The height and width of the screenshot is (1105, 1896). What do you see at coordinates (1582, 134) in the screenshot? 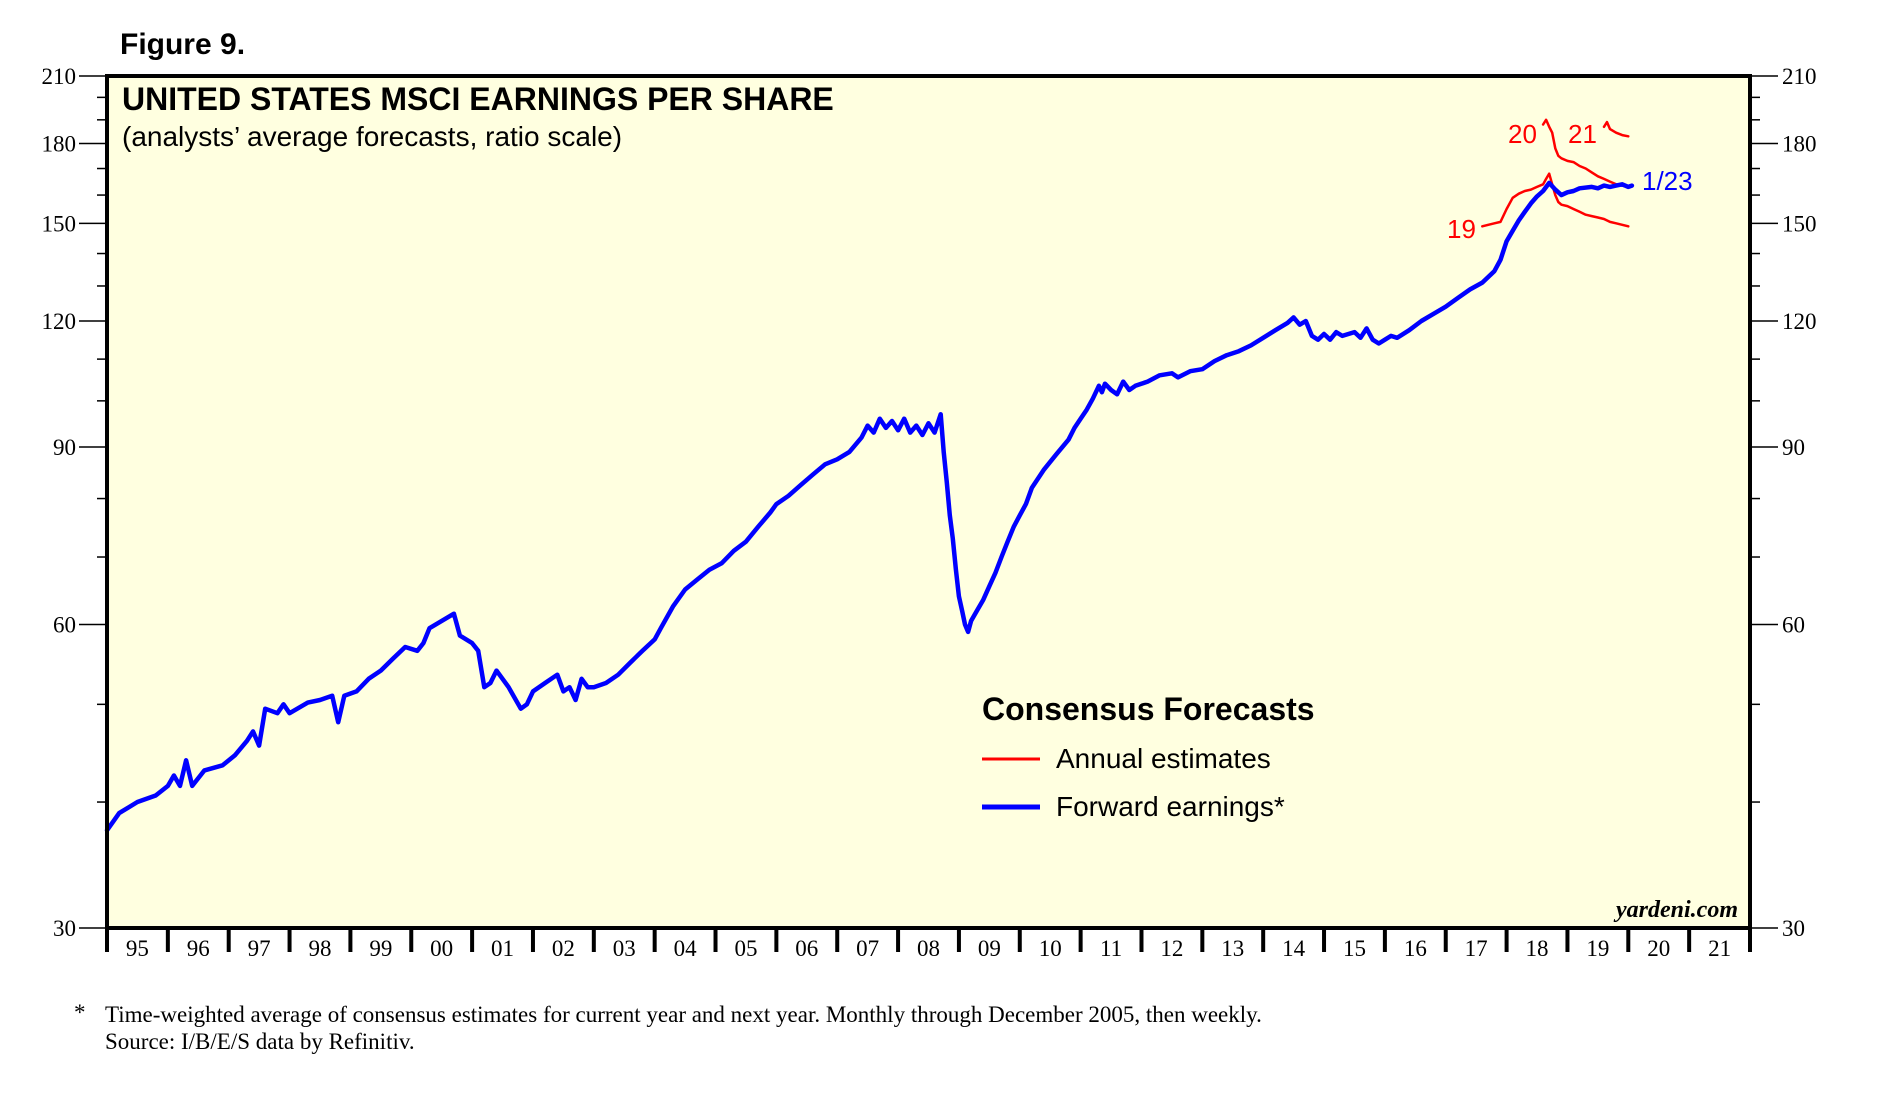
I see `annotation-year-21: 21` at bounding box center [1582, 134].